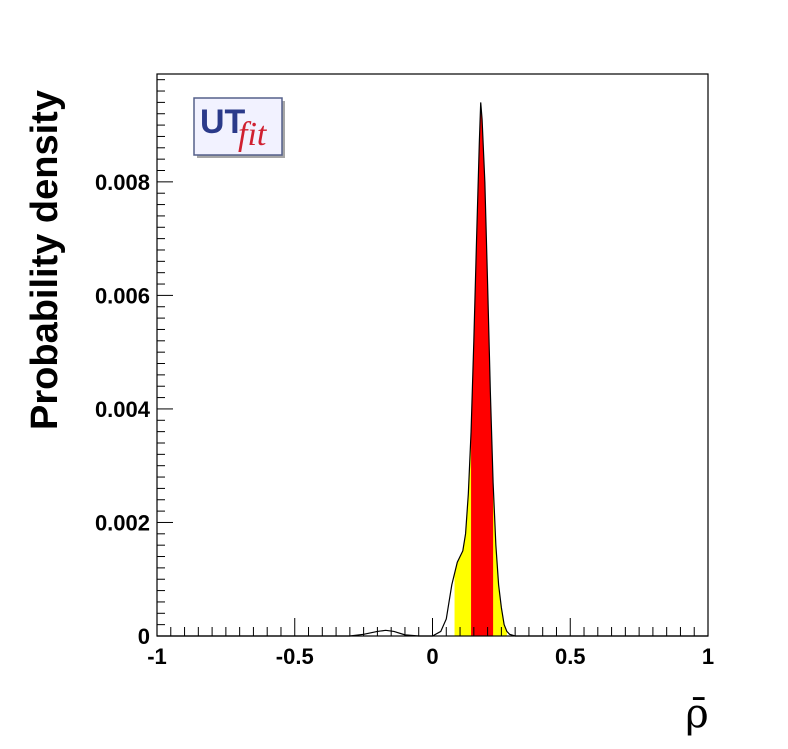 The image size is (788, 749). I want to click on y-tick-label: 0.002, so click(122, 522).